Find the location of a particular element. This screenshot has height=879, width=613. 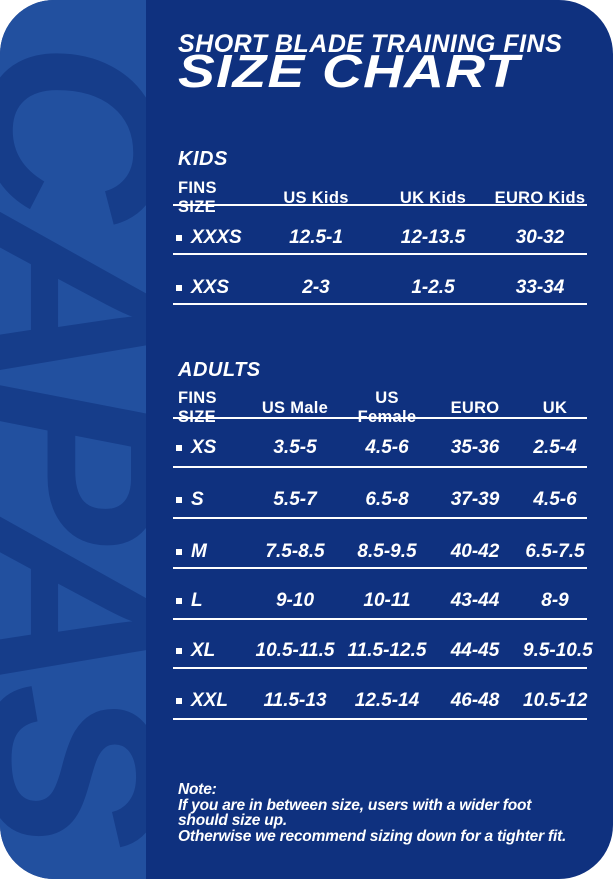

m-euro: 40-42 is located at coordinates (475, 551).